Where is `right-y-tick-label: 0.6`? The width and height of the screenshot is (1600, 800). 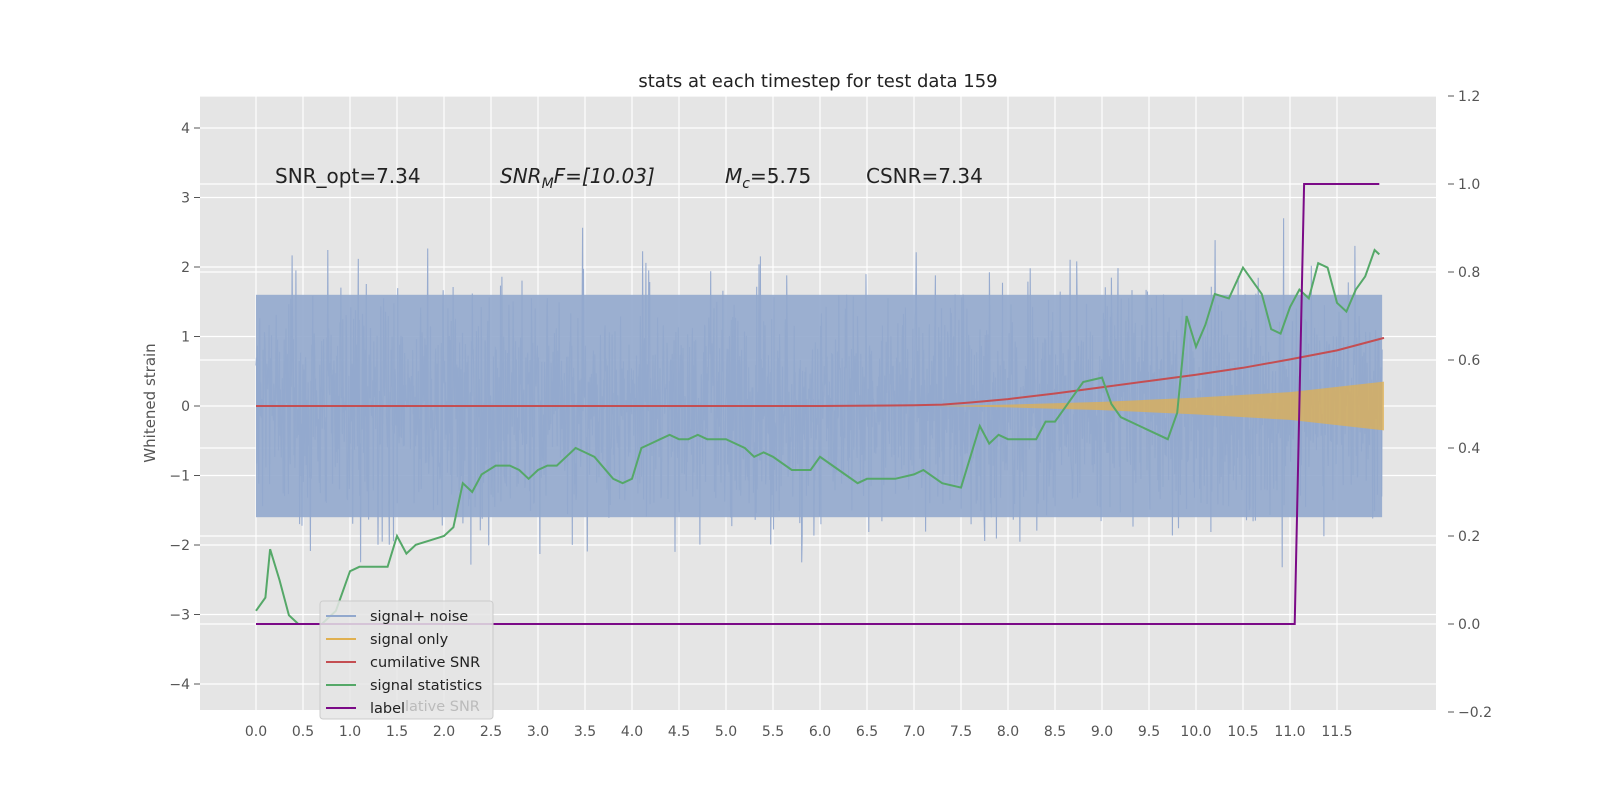
right-y-tick-label: 0.6 is located at coordinates (1469, 361).